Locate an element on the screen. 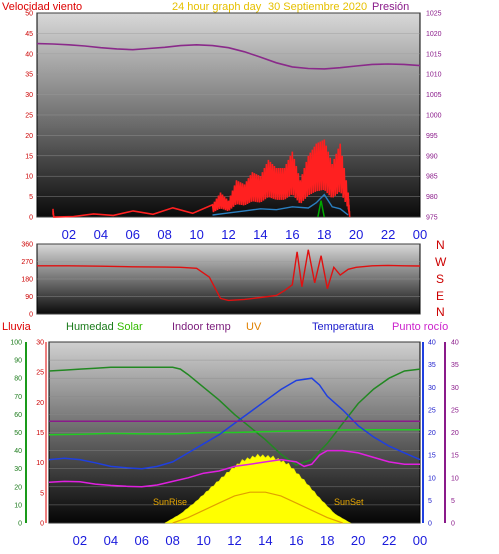 The image size is (499, 554). sunrise-label: SunRise is located at coordinates (170, 502).